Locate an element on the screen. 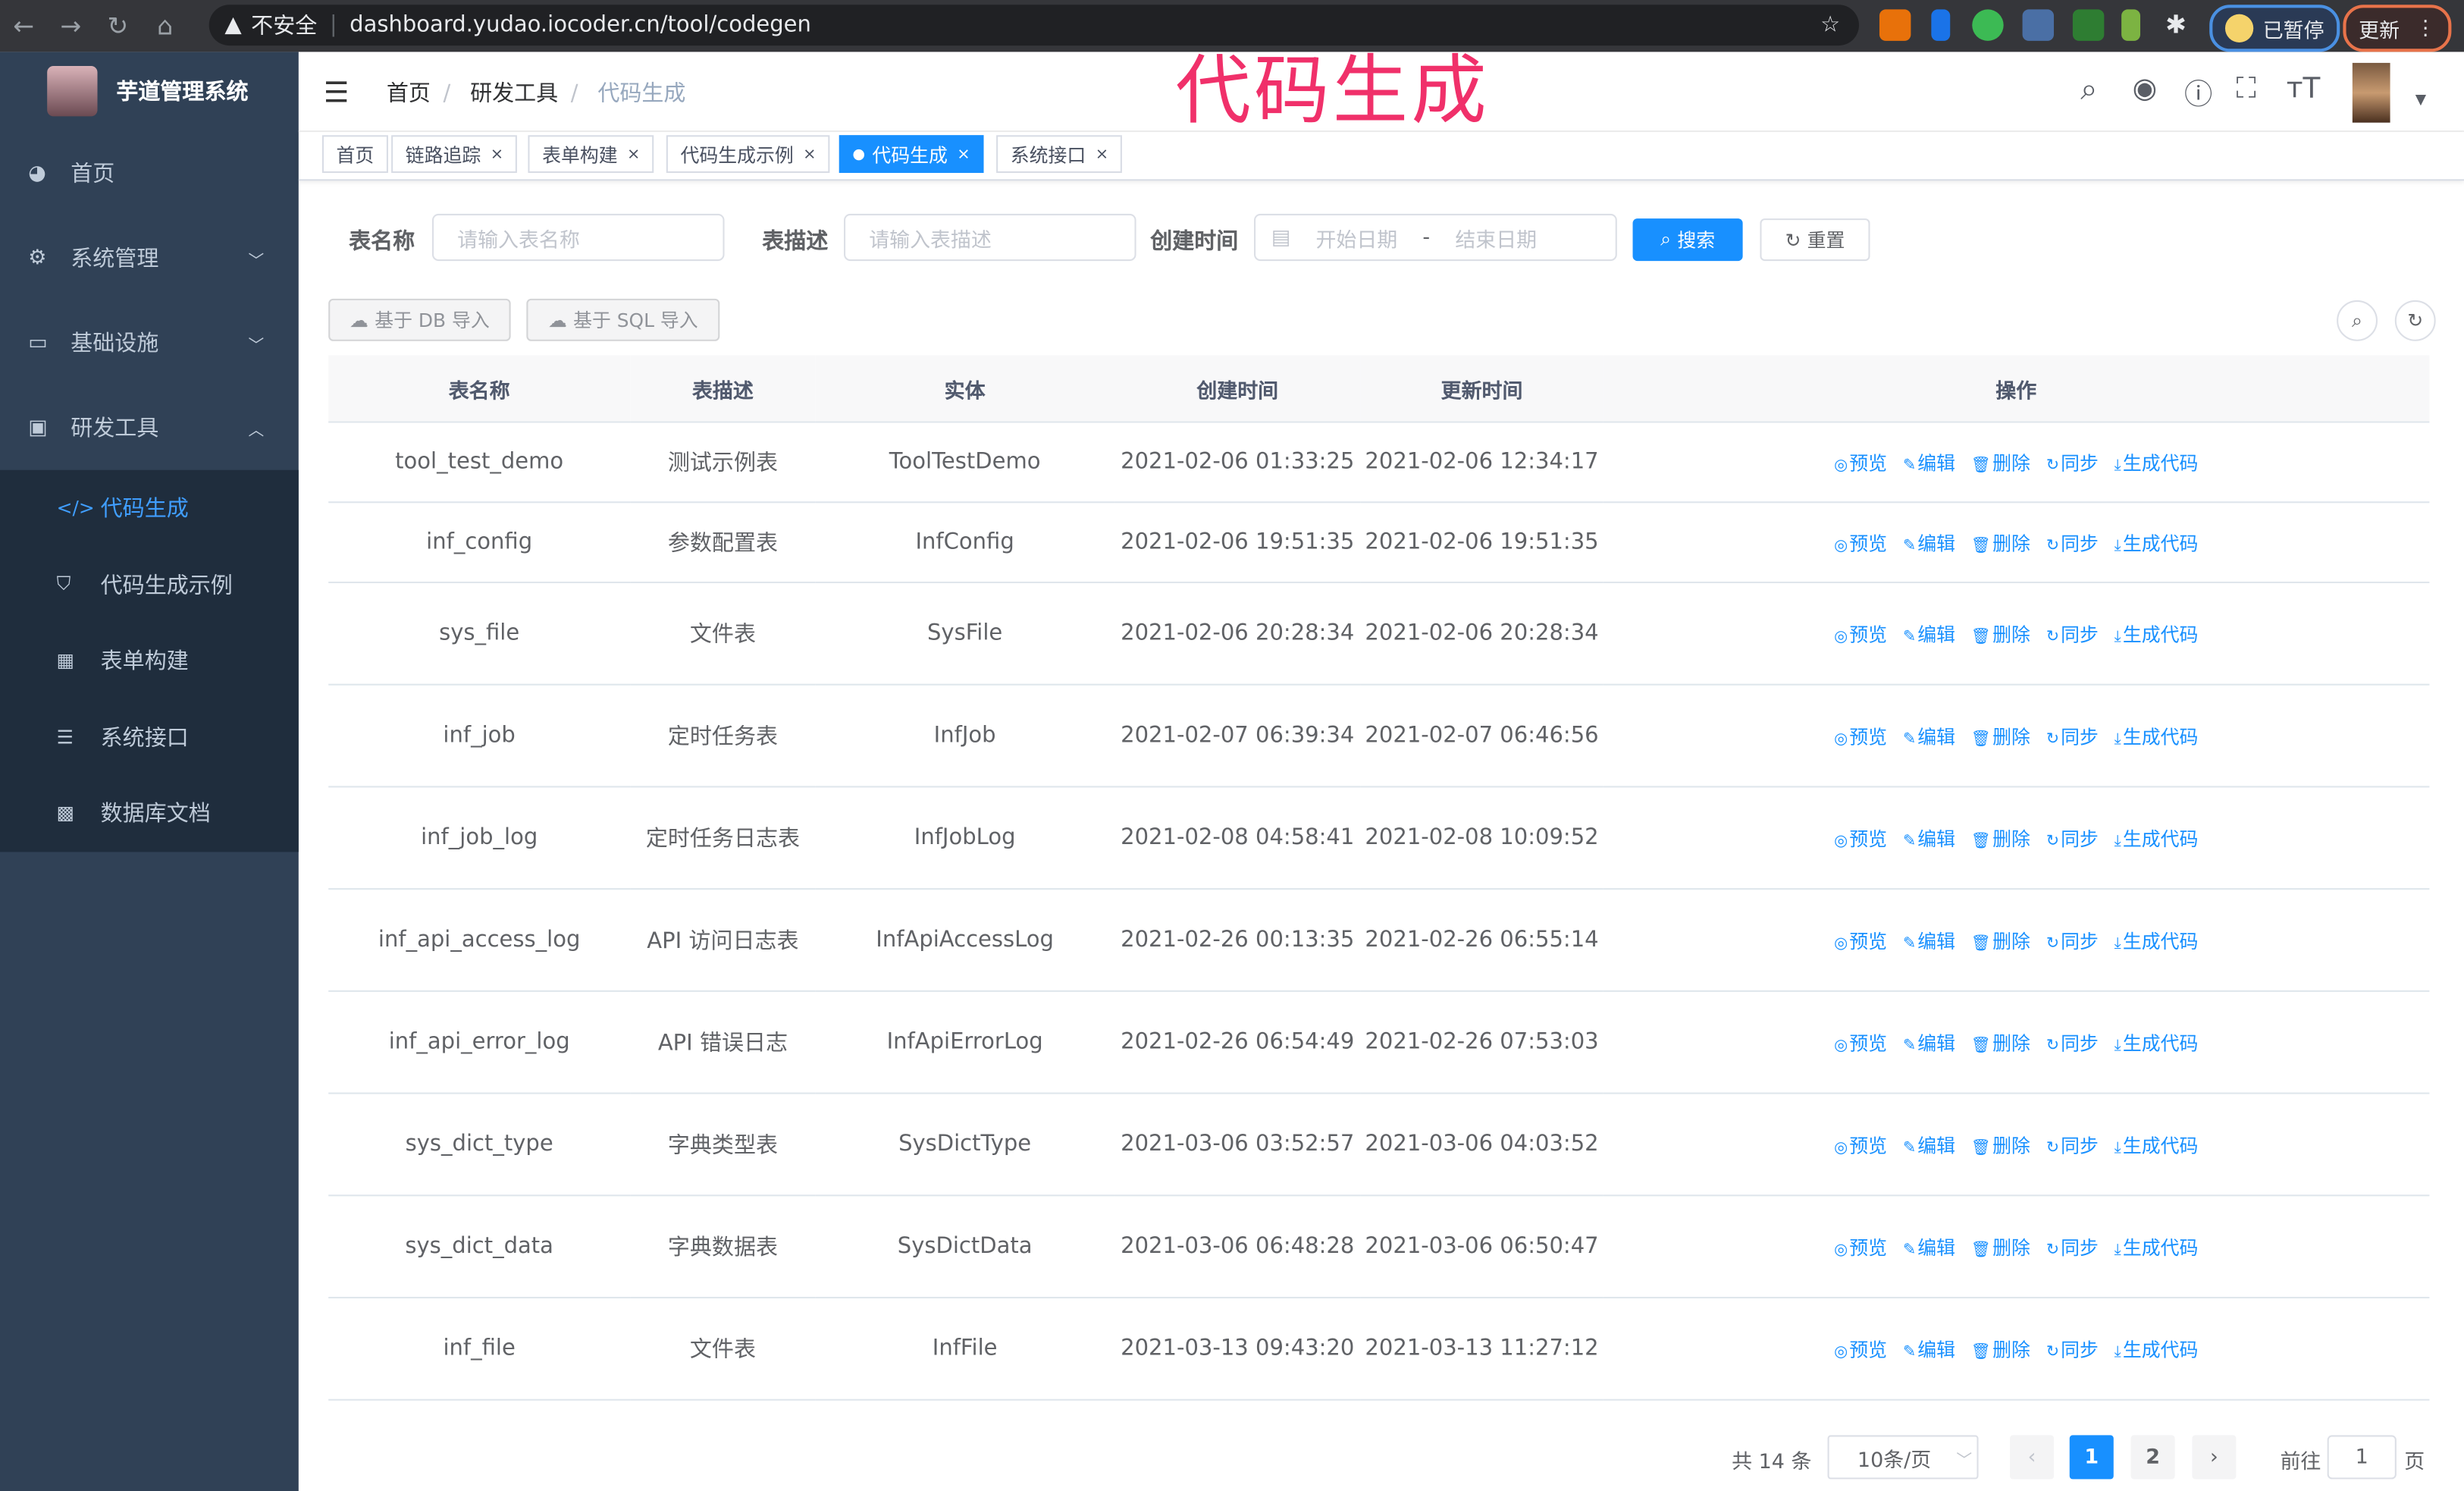 The image size is (2464, 1491). table-desc-input: 请输入表描述 is located at coordinates (990, 237).